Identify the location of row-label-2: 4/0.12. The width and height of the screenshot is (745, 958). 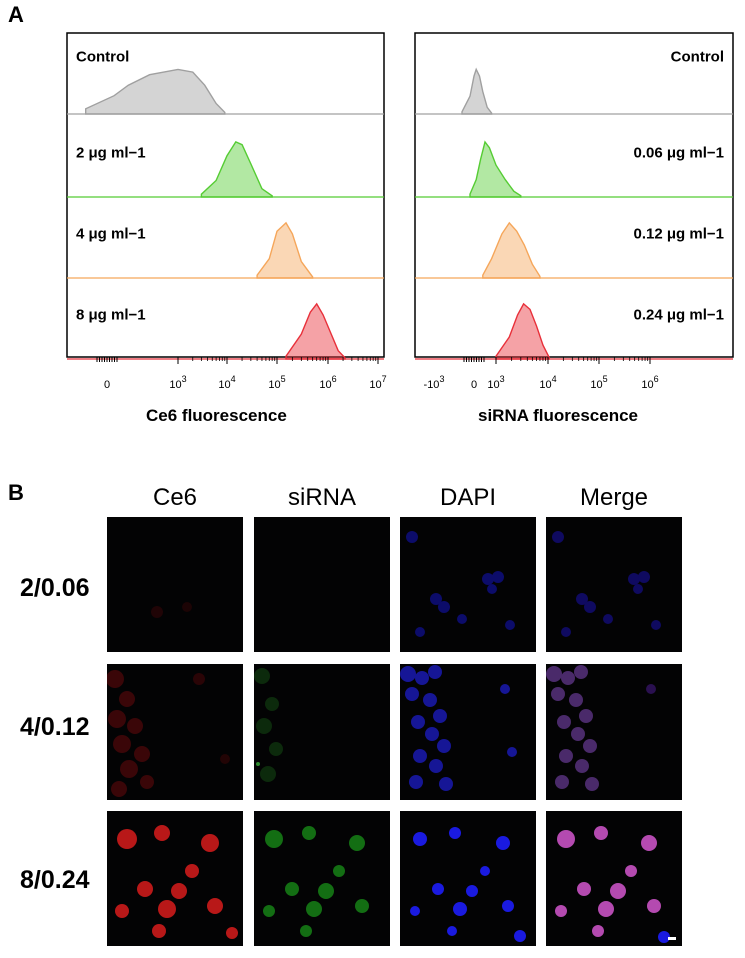
(55, 727).